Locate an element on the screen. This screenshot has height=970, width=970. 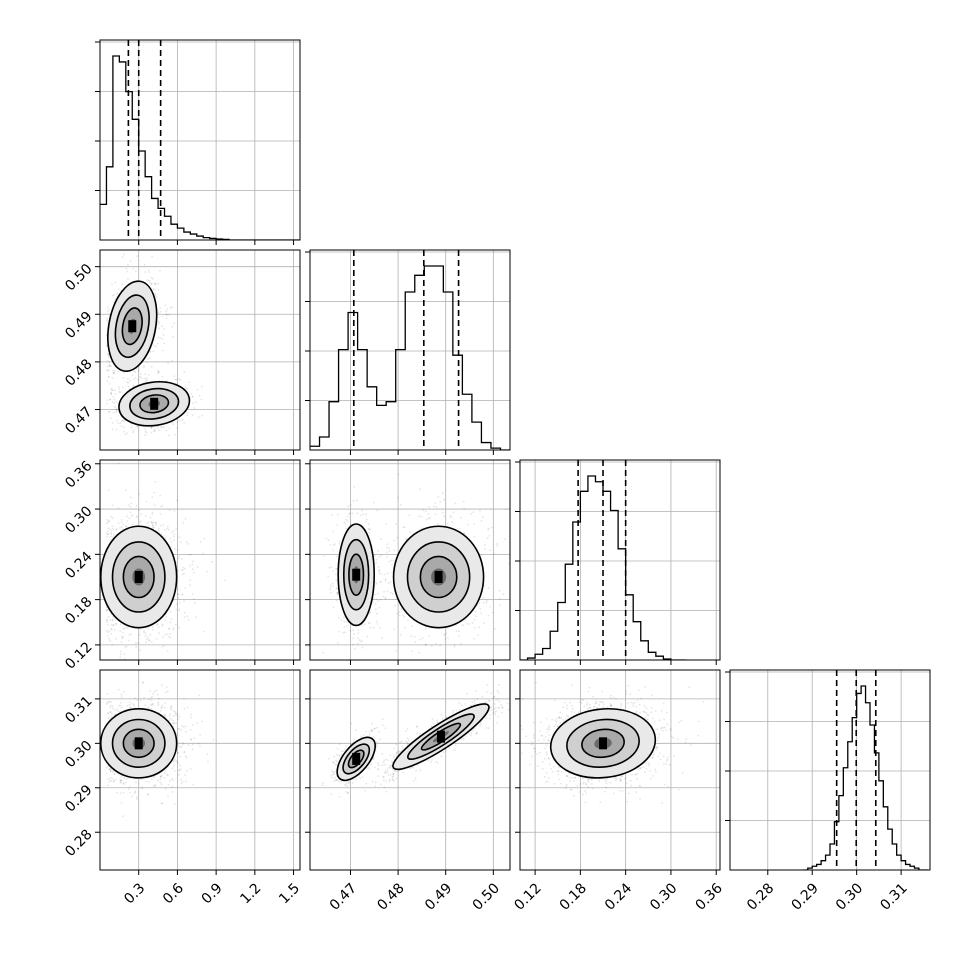
y-tick-label-2-2: 0.24 is located at coordinates (78, 565).